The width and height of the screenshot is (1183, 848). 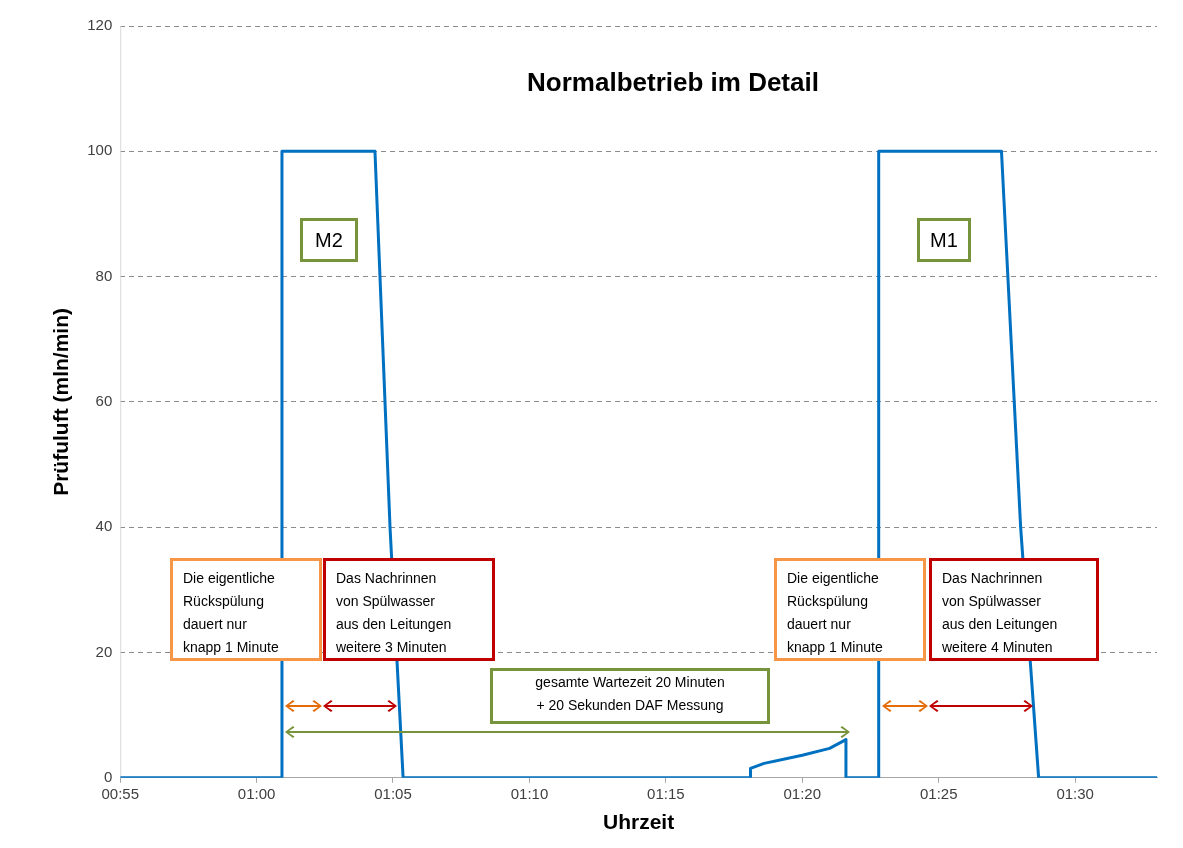 I want to click on x-tick-label: 01:20, so click(x=802, y=793).